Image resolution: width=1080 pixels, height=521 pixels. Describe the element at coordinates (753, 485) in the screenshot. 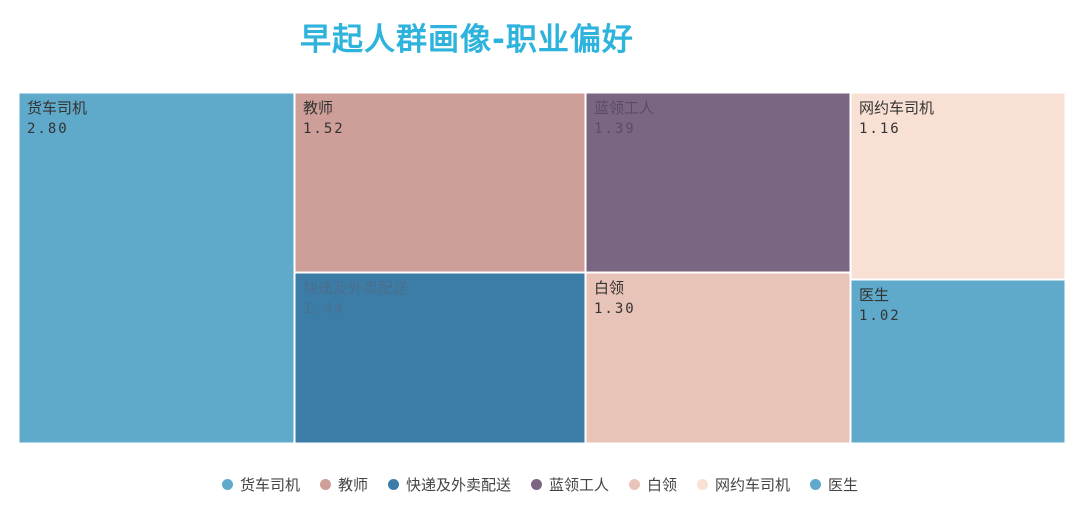

I see `legend-label: 网约车司机` at that location.